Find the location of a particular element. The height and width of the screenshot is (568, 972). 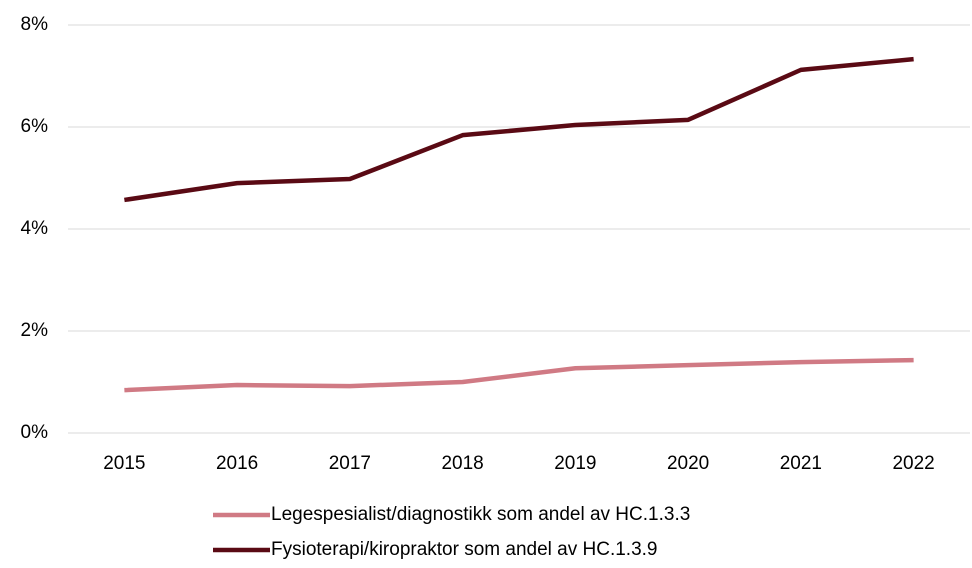

x-tick-label: 2022 is located at coordinates (913, 463).